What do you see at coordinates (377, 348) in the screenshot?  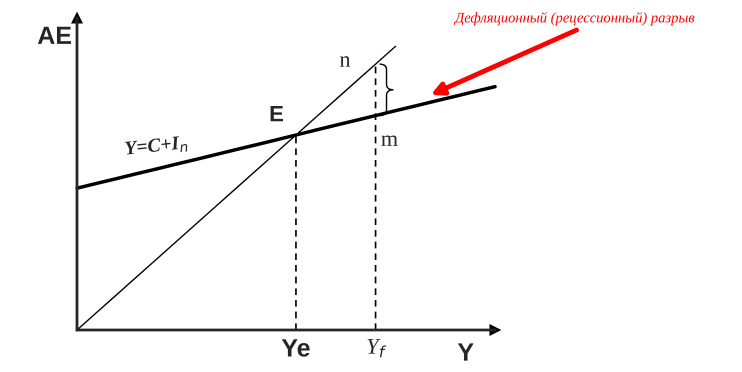 I see `x-tick-label: Y$_{f}$` at bounding box center [377, 348].